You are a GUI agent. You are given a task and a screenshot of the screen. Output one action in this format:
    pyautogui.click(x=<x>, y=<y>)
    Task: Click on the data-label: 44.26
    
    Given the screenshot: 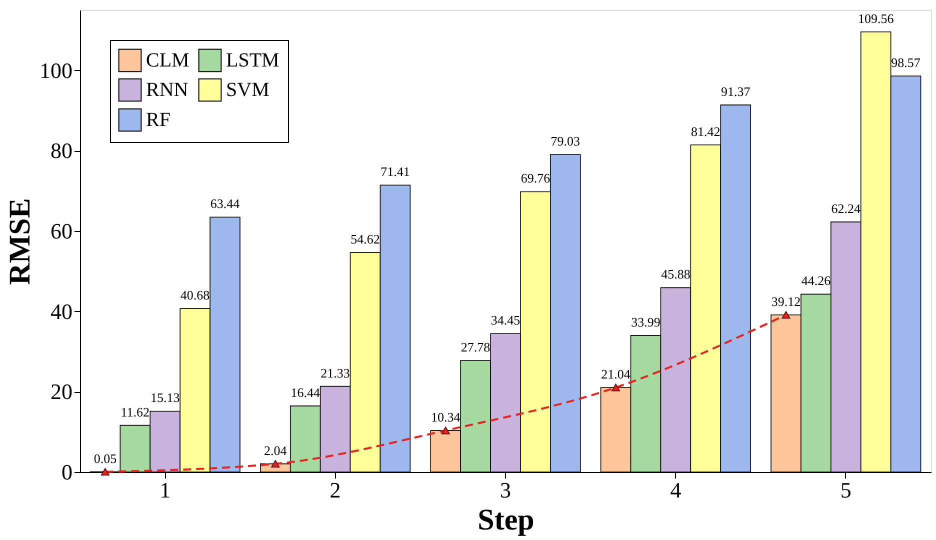 What is the action you would take?
    pyautogui.click(x=816, y=280)
    